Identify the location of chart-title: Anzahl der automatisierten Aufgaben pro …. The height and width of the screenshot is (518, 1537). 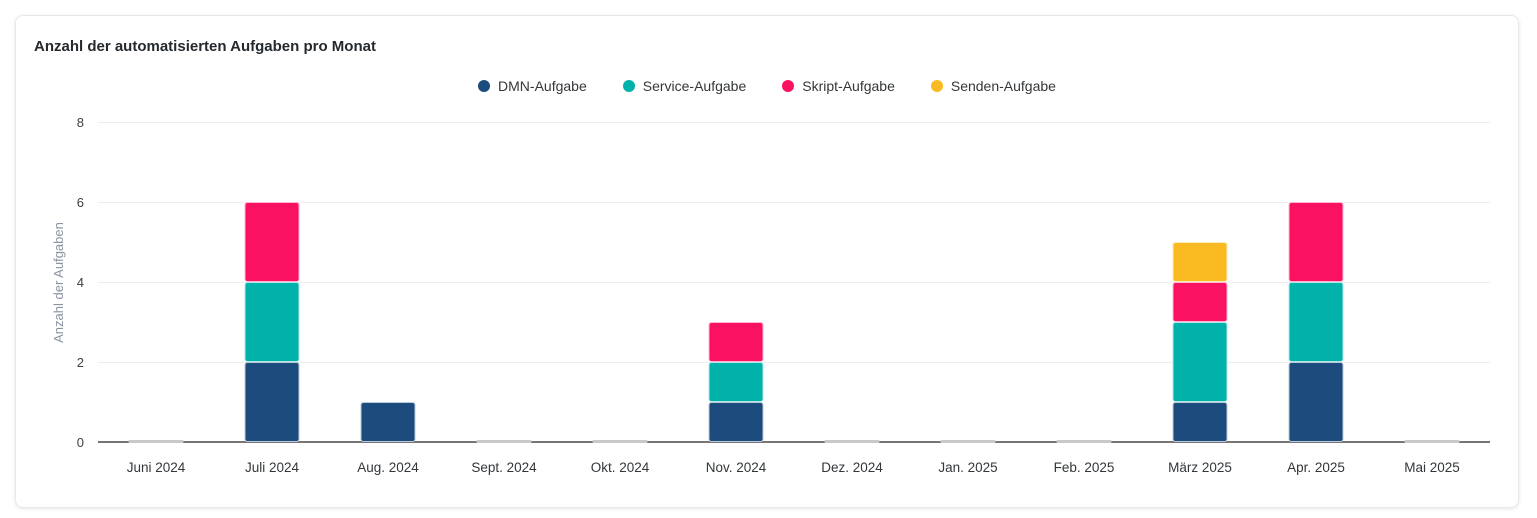
(205, 46).